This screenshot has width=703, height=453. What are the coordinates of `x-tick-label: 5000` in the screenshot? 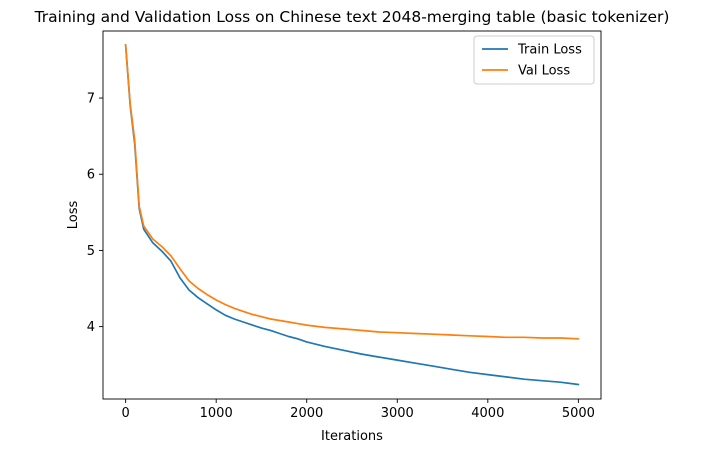 It's located at (578, 413).